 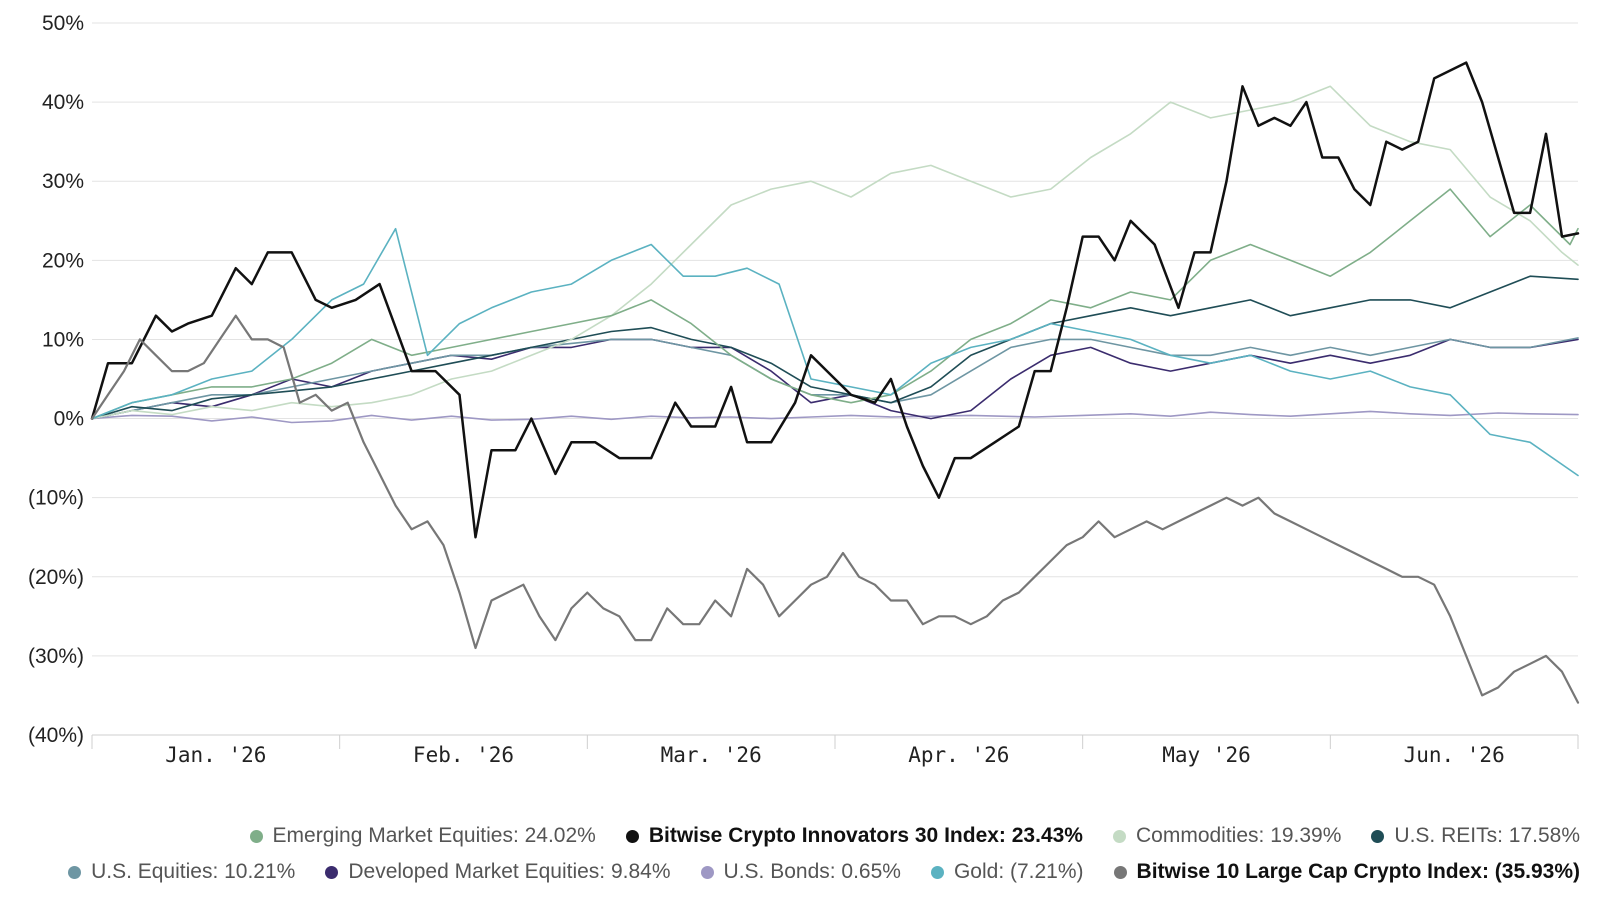 What do you see at coordinates (63, 181) in the screenshot?
I see `y-tick-label: 30%` at bounding box center [63, 181].